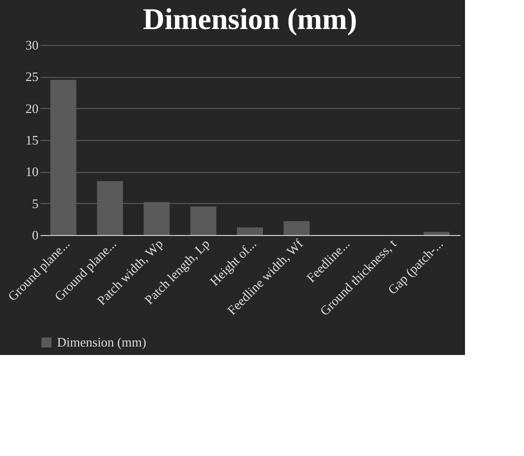 Image resolution: width=524 pixels, height=456 pixels. I want to click on y-tick-label: 0, so click(35, 235).